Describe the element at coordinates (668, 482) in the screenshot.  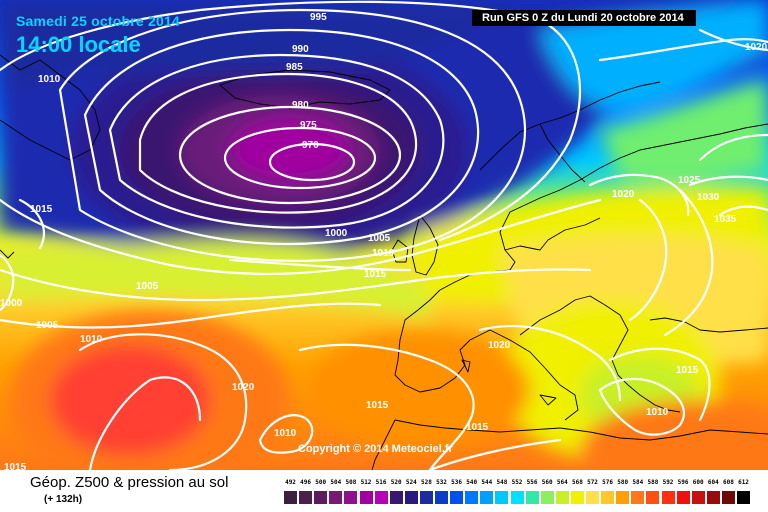
I see `scale-tick-label: 592` at that location.